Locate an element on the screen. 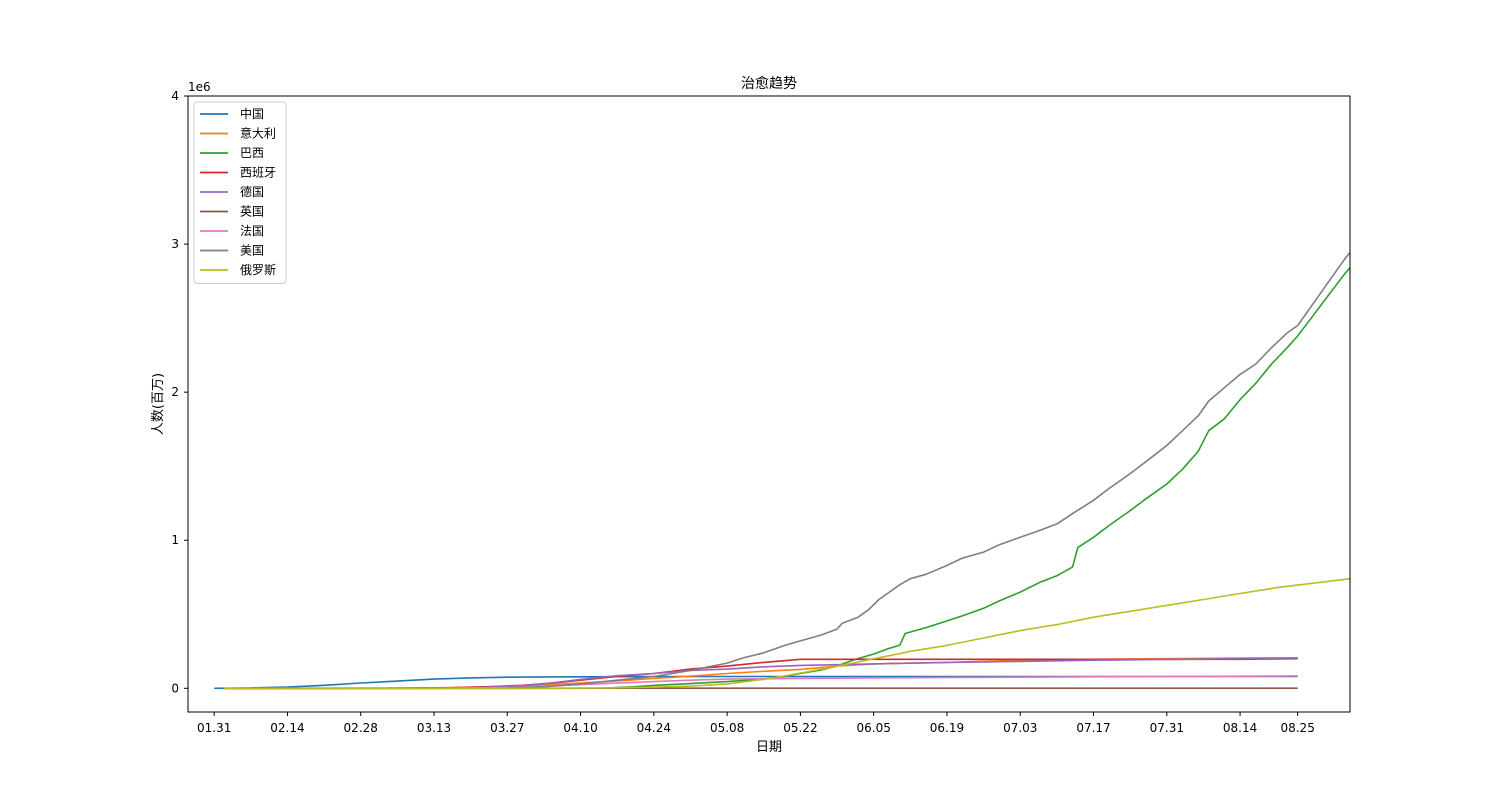 The width and height of the screenshot is (1500, 800). x-tick-label: 07.03 is located at coordinates (1020, 728).